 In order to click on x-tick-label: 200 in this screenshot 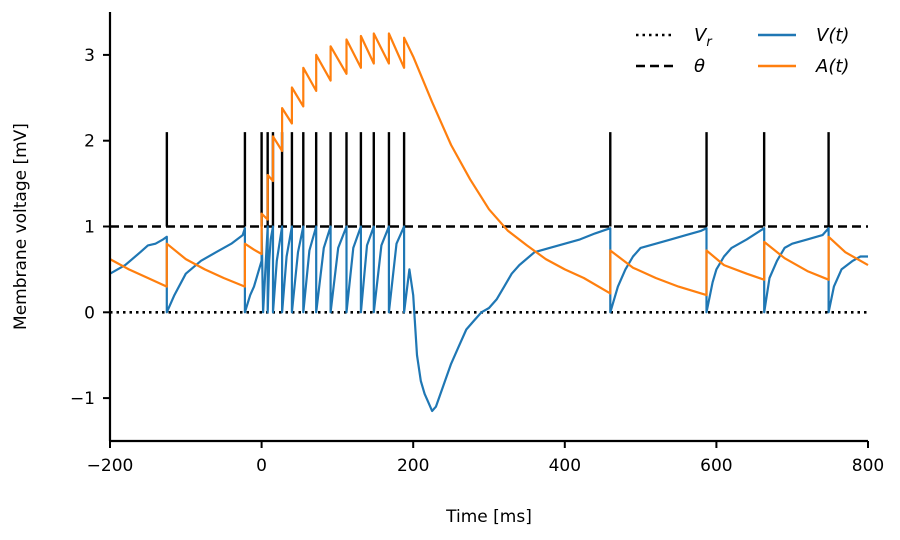, I will do `click(413, 466)`.